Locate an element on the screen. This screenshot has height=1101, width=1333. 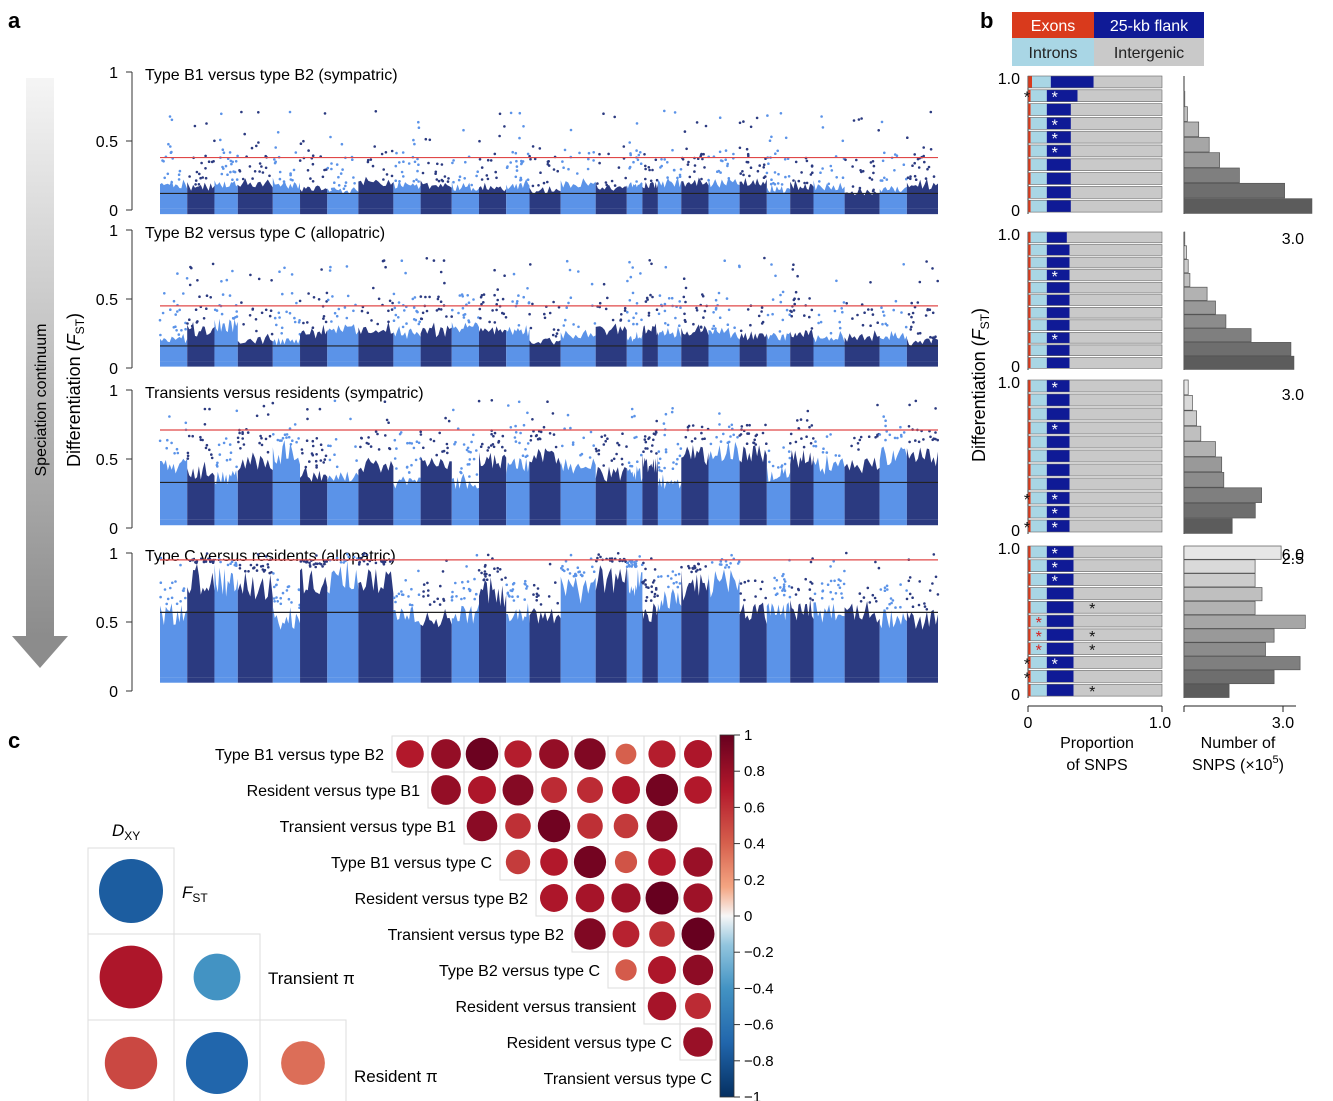
legend-intergenic-label: Intergenic is located at coordinates (1149, 53).